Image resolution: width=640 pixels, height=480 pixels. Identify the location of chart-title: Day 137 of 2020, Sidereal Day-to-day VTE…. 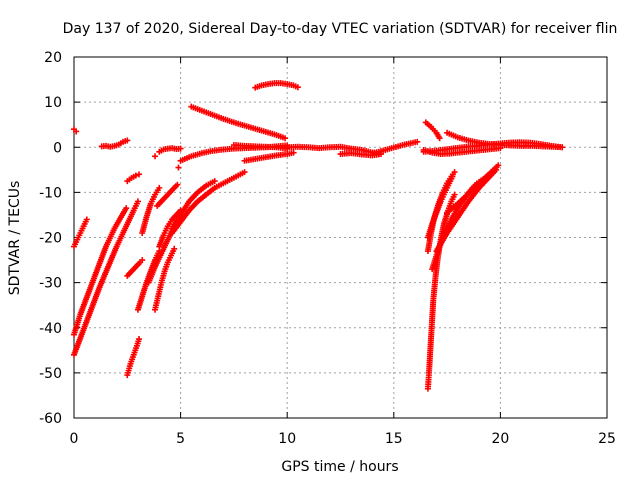
(340, 29).